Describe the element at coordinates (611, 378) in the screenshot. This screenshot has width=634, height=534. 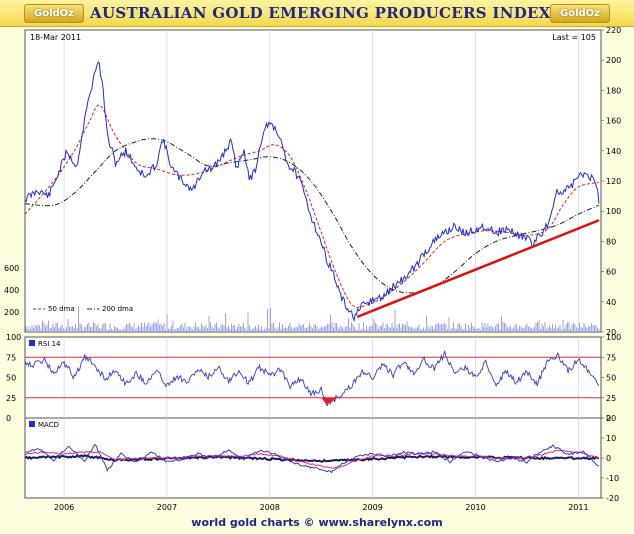
I see `y-tick-label: 50` at that location.